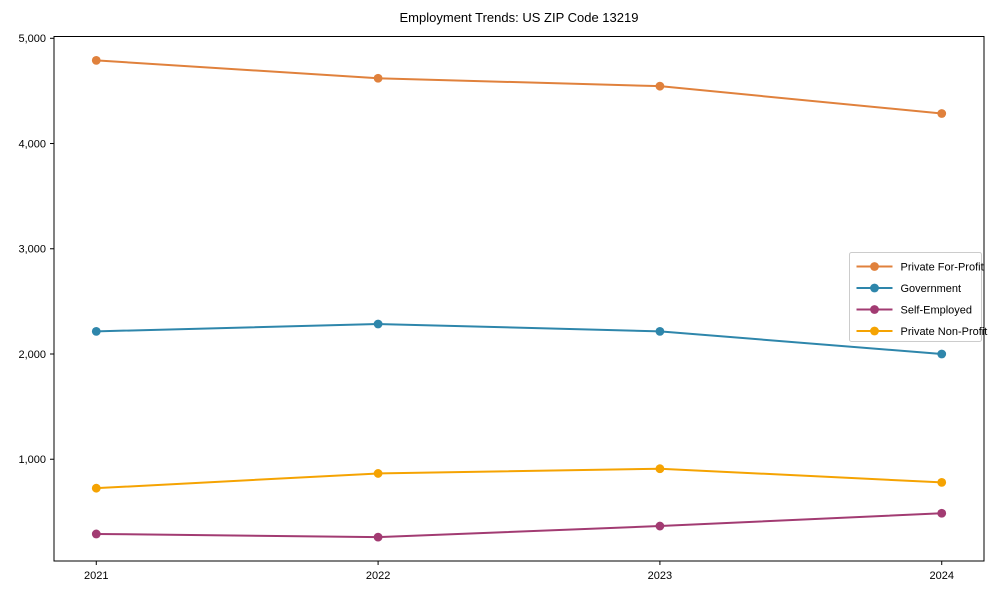 The height and width of the screenshot is (600, 1000). I want to click on legend-label: Private Non-Profit, so click(944, 332).